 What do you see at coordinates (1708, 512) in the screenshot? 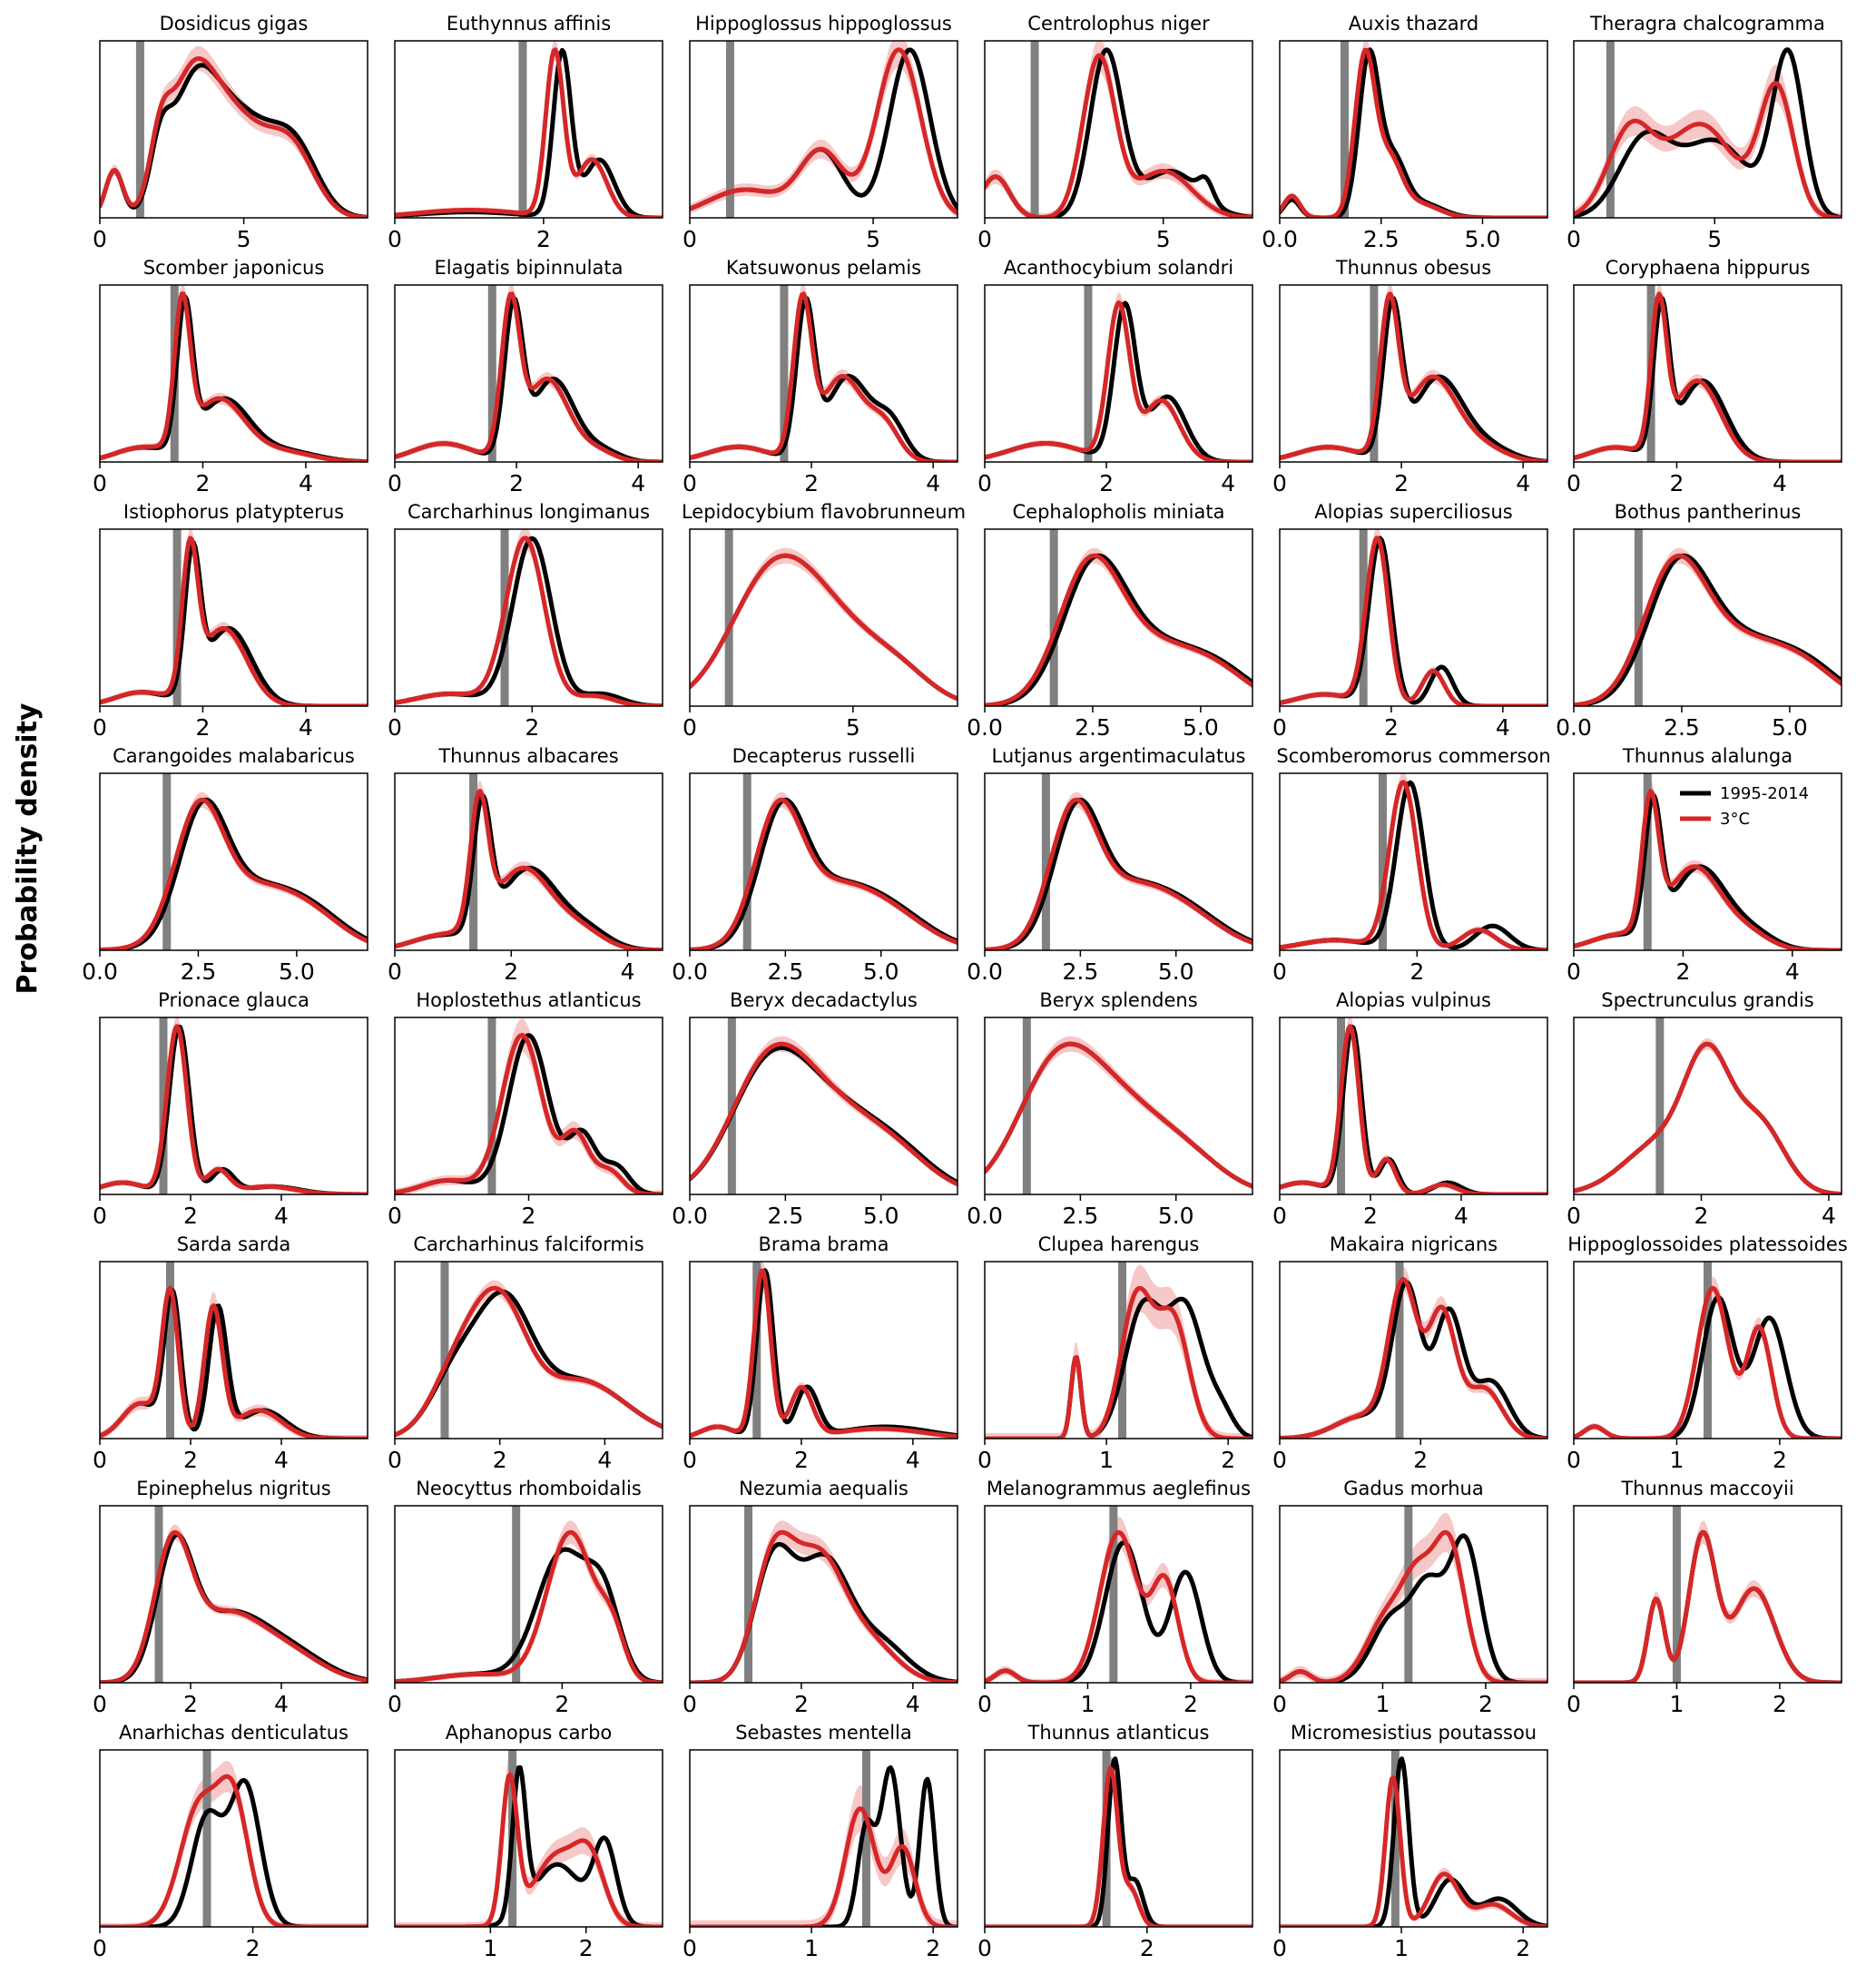
I see `panel-title: Bothus pantherinus` at bounding box center [1708, 512].